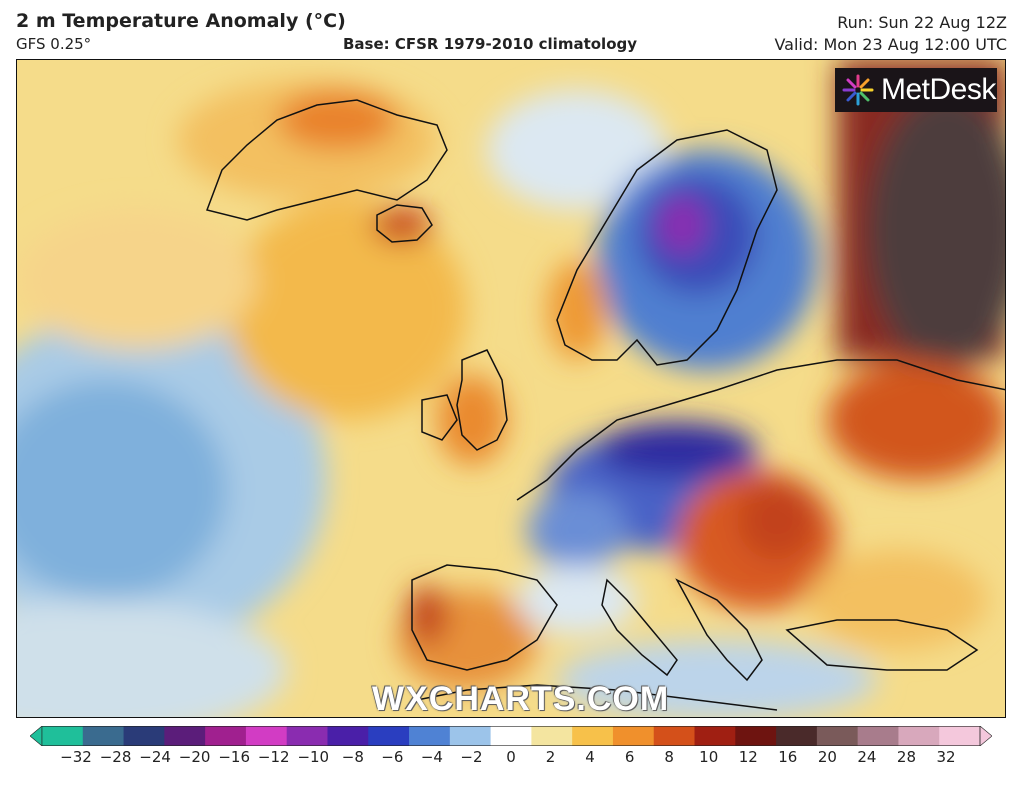  Describe the element at coordinates (431, 757) in the screenshot. I see `colorbar-tick-label: −4` at that location.